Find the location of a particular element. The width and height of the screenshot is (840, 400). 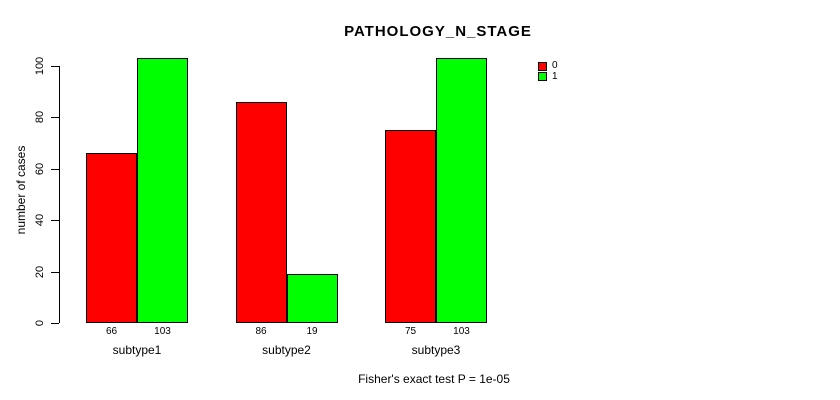

y-axis-line is located at coordinates (59, 194).